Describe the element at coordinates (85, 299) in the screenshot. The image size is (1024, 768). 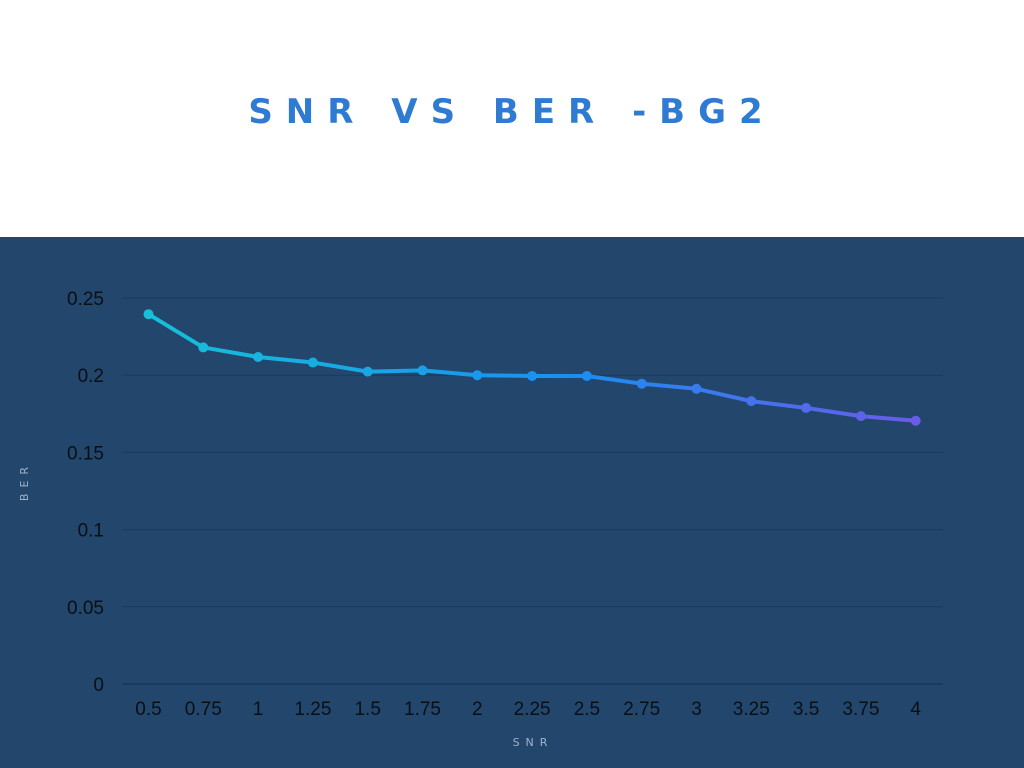
I see `y-tick-label: 0.25` at that location.